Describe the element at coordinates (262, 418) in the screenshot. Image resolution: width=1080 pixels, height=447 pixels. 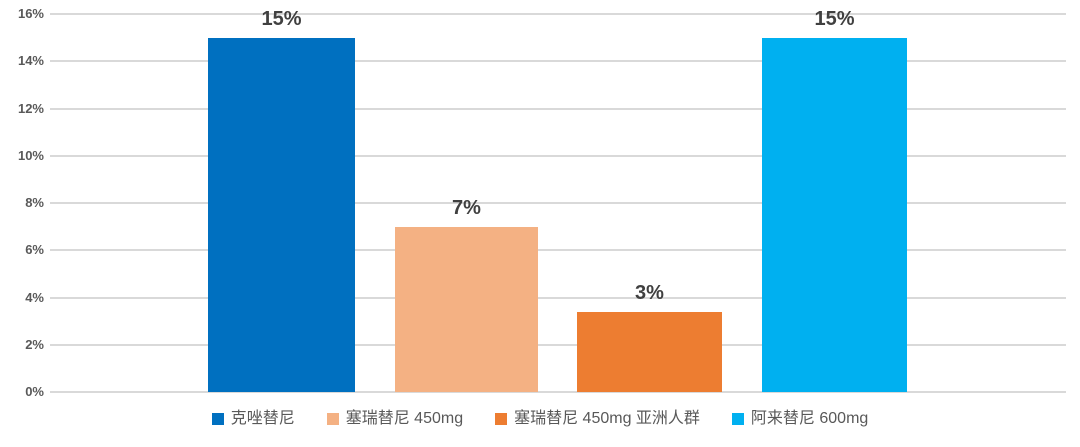
I see `legend-label: 克唑替尼` at that location.